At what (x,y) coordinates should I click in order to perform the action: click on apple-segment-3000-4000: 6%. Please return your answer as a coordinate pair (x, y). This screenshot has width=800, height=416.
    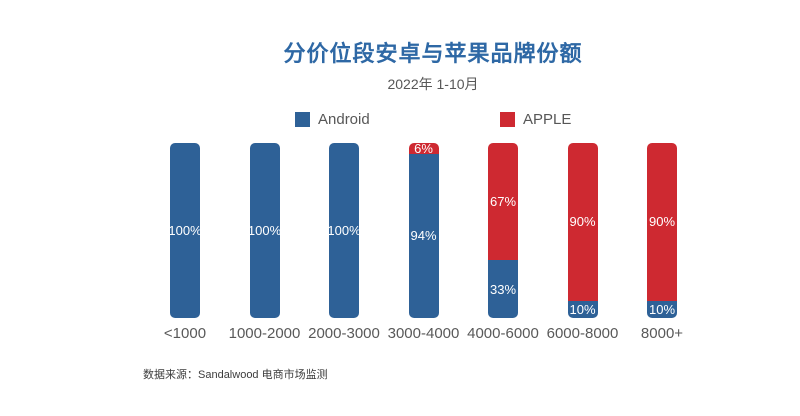
    Looking at the image, I should click on (423, 148).